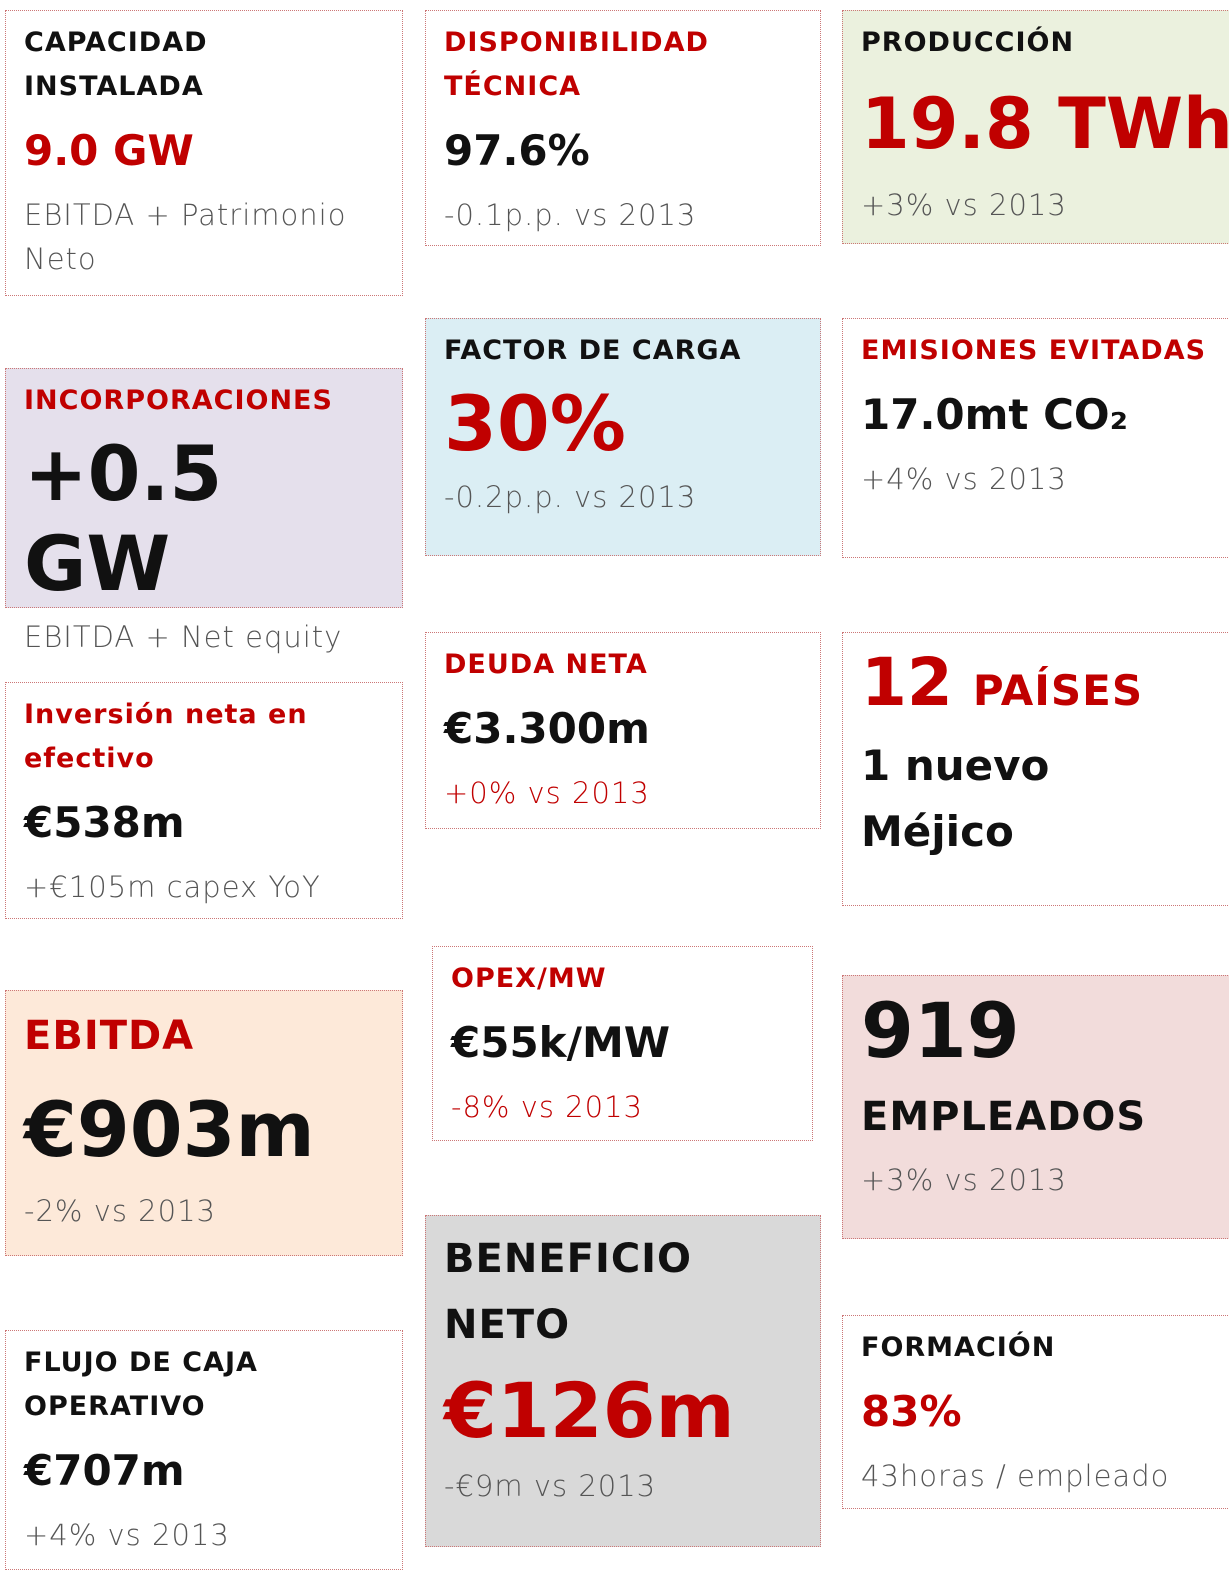 The height and width of the screenshot is (1570, 1229). What do you see at coordinates (911, 1411) in the screenshot?
I see `card-value: 83%` at bounding box center [911, 1411].